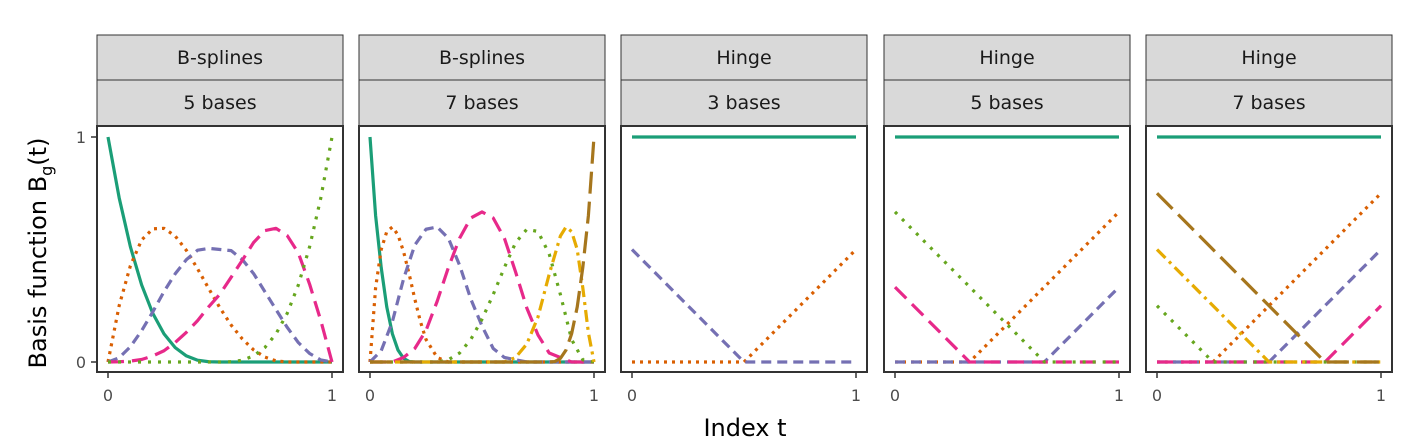 The image size is (1410, 446). I want to click on facet-panel: B-splines 7 bases 0 1, so click(482, 219).